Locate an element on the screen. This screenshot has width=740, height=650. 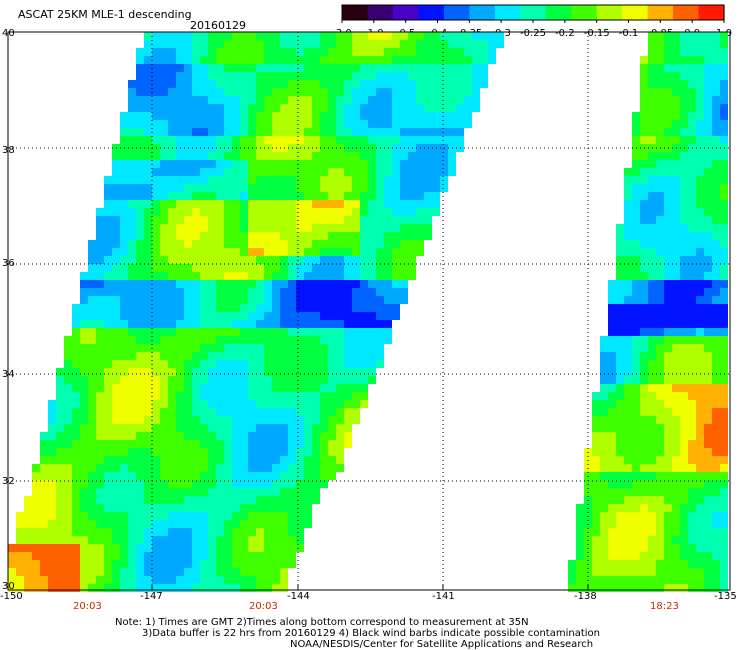
colorbar-label: -0.2 is located at coordinates (565, 33).